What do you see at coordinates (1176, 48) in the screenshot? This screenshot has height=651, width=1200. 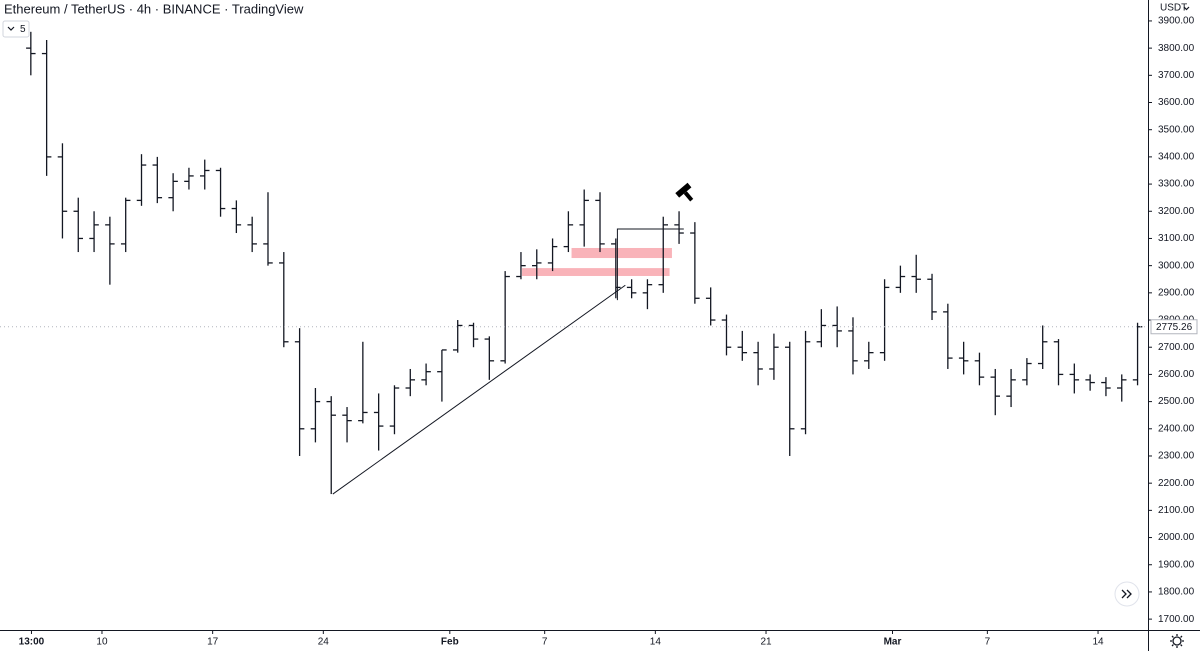 I see `y-tick-label: 3800.00` at bounding box center [1176, 48].